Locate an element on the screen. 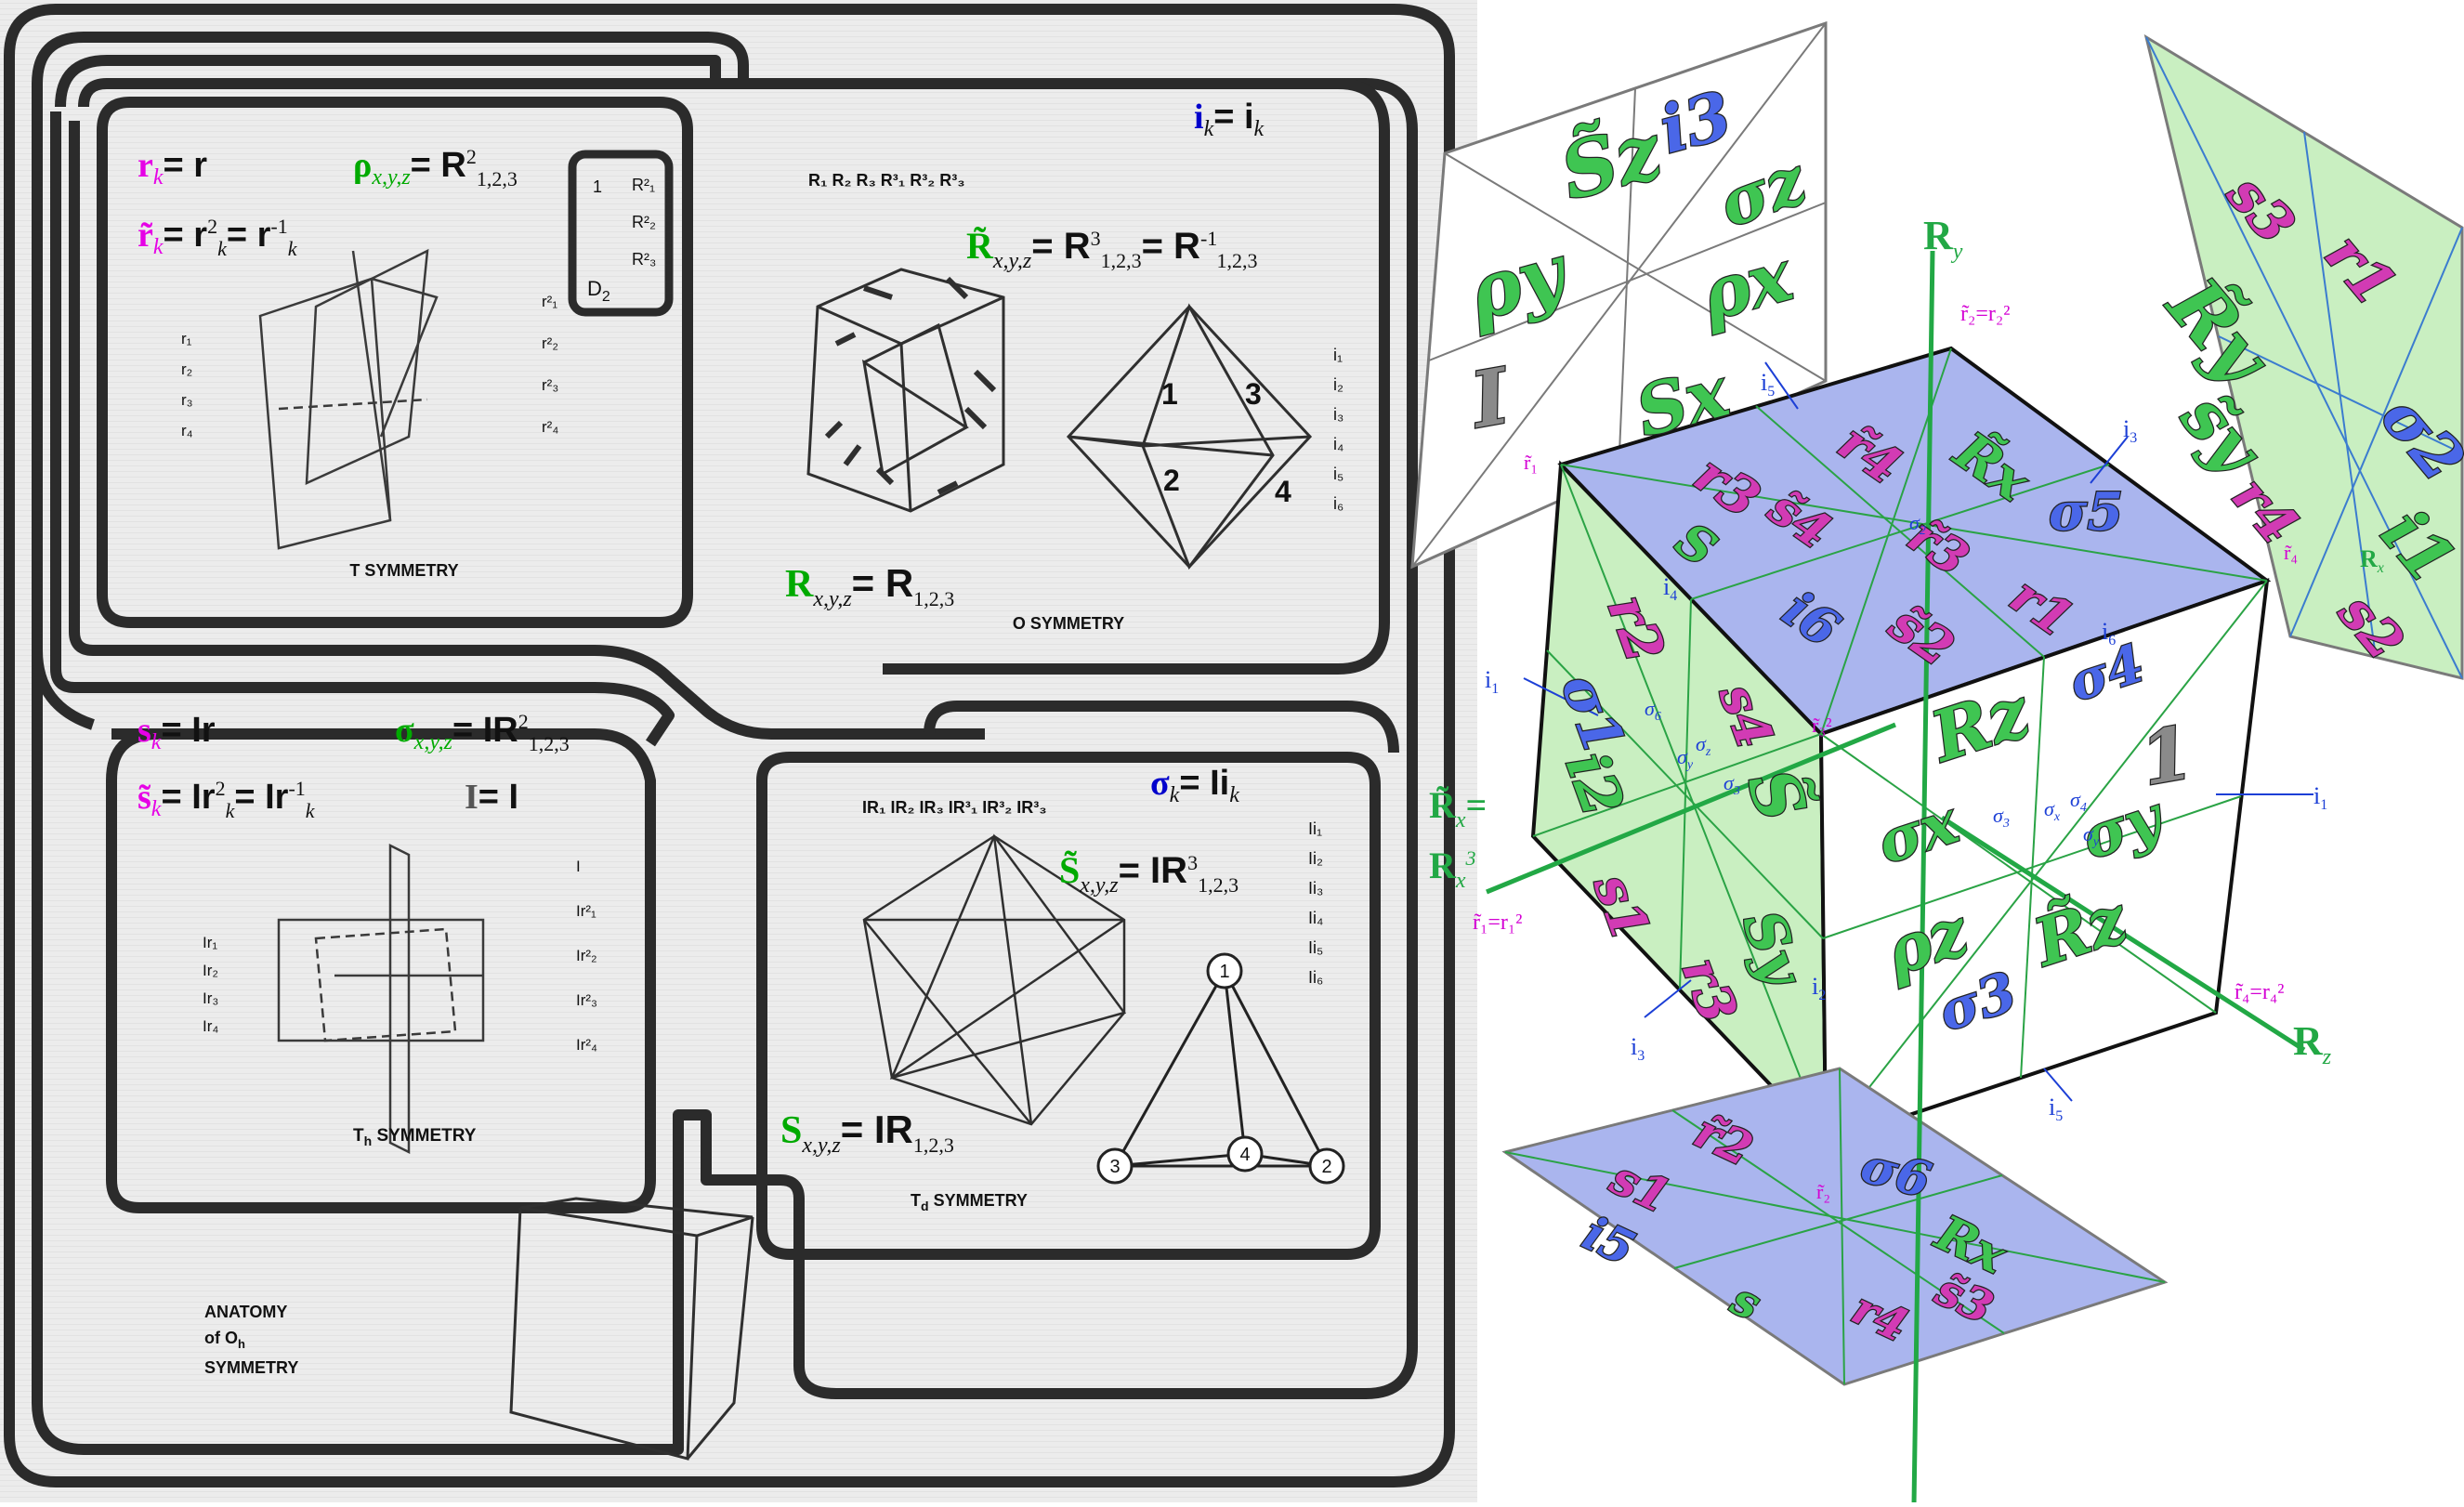 The image size is (2464, 1507). equation-part: = Ii is located at coordinates (1204, 783).